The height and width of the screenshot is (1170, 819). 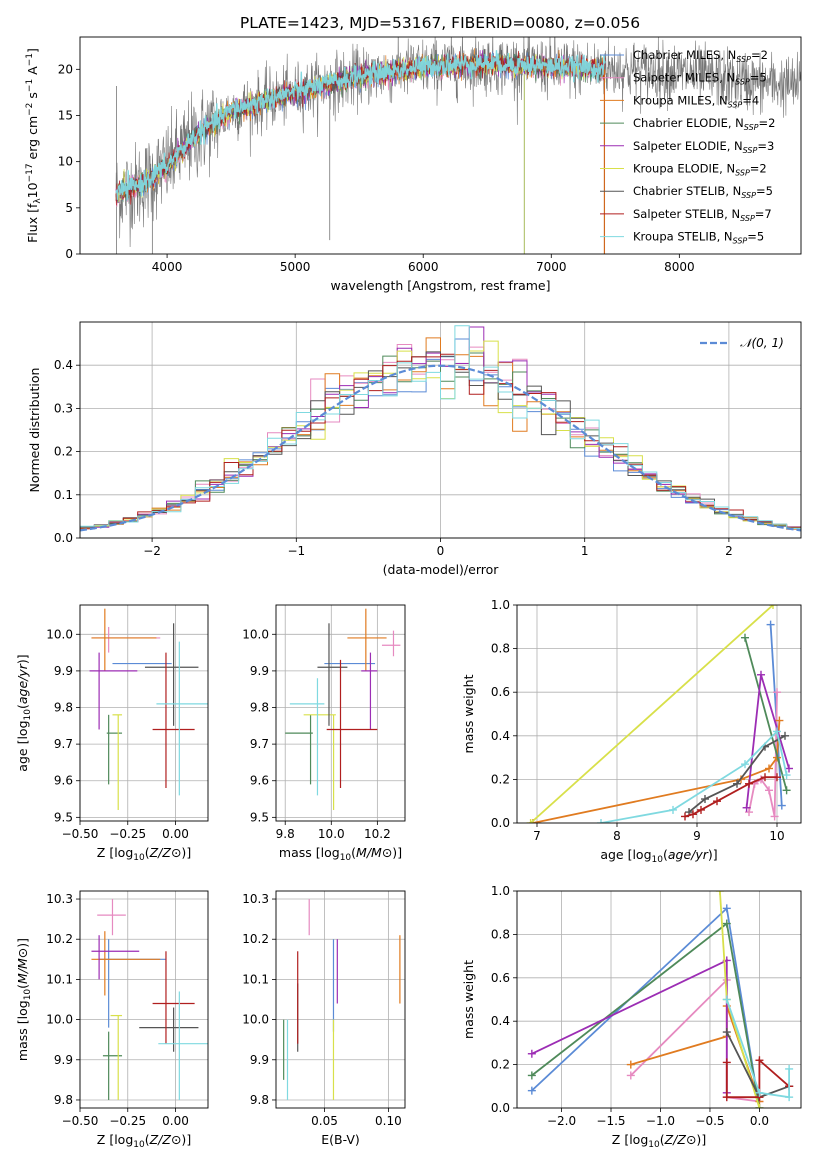 I want to click on legend-label: Chabrier MILES, NSSP=2, so click(x=700, y=56).